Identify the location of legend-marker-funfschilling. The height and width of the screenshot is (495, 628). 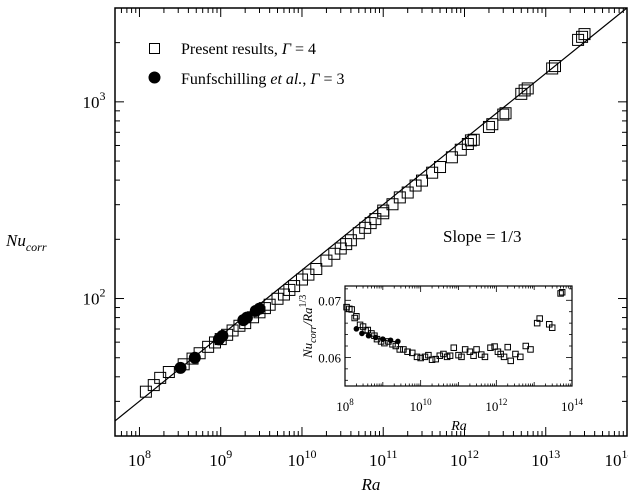
(154, 77).